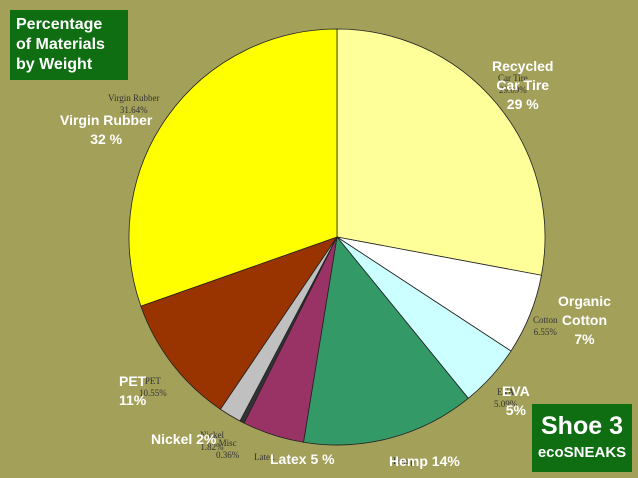 Image resolution: width=638 pixels, height=478 pixels. I want to click on data-label-hemp: Hemp, so click(404, 461).